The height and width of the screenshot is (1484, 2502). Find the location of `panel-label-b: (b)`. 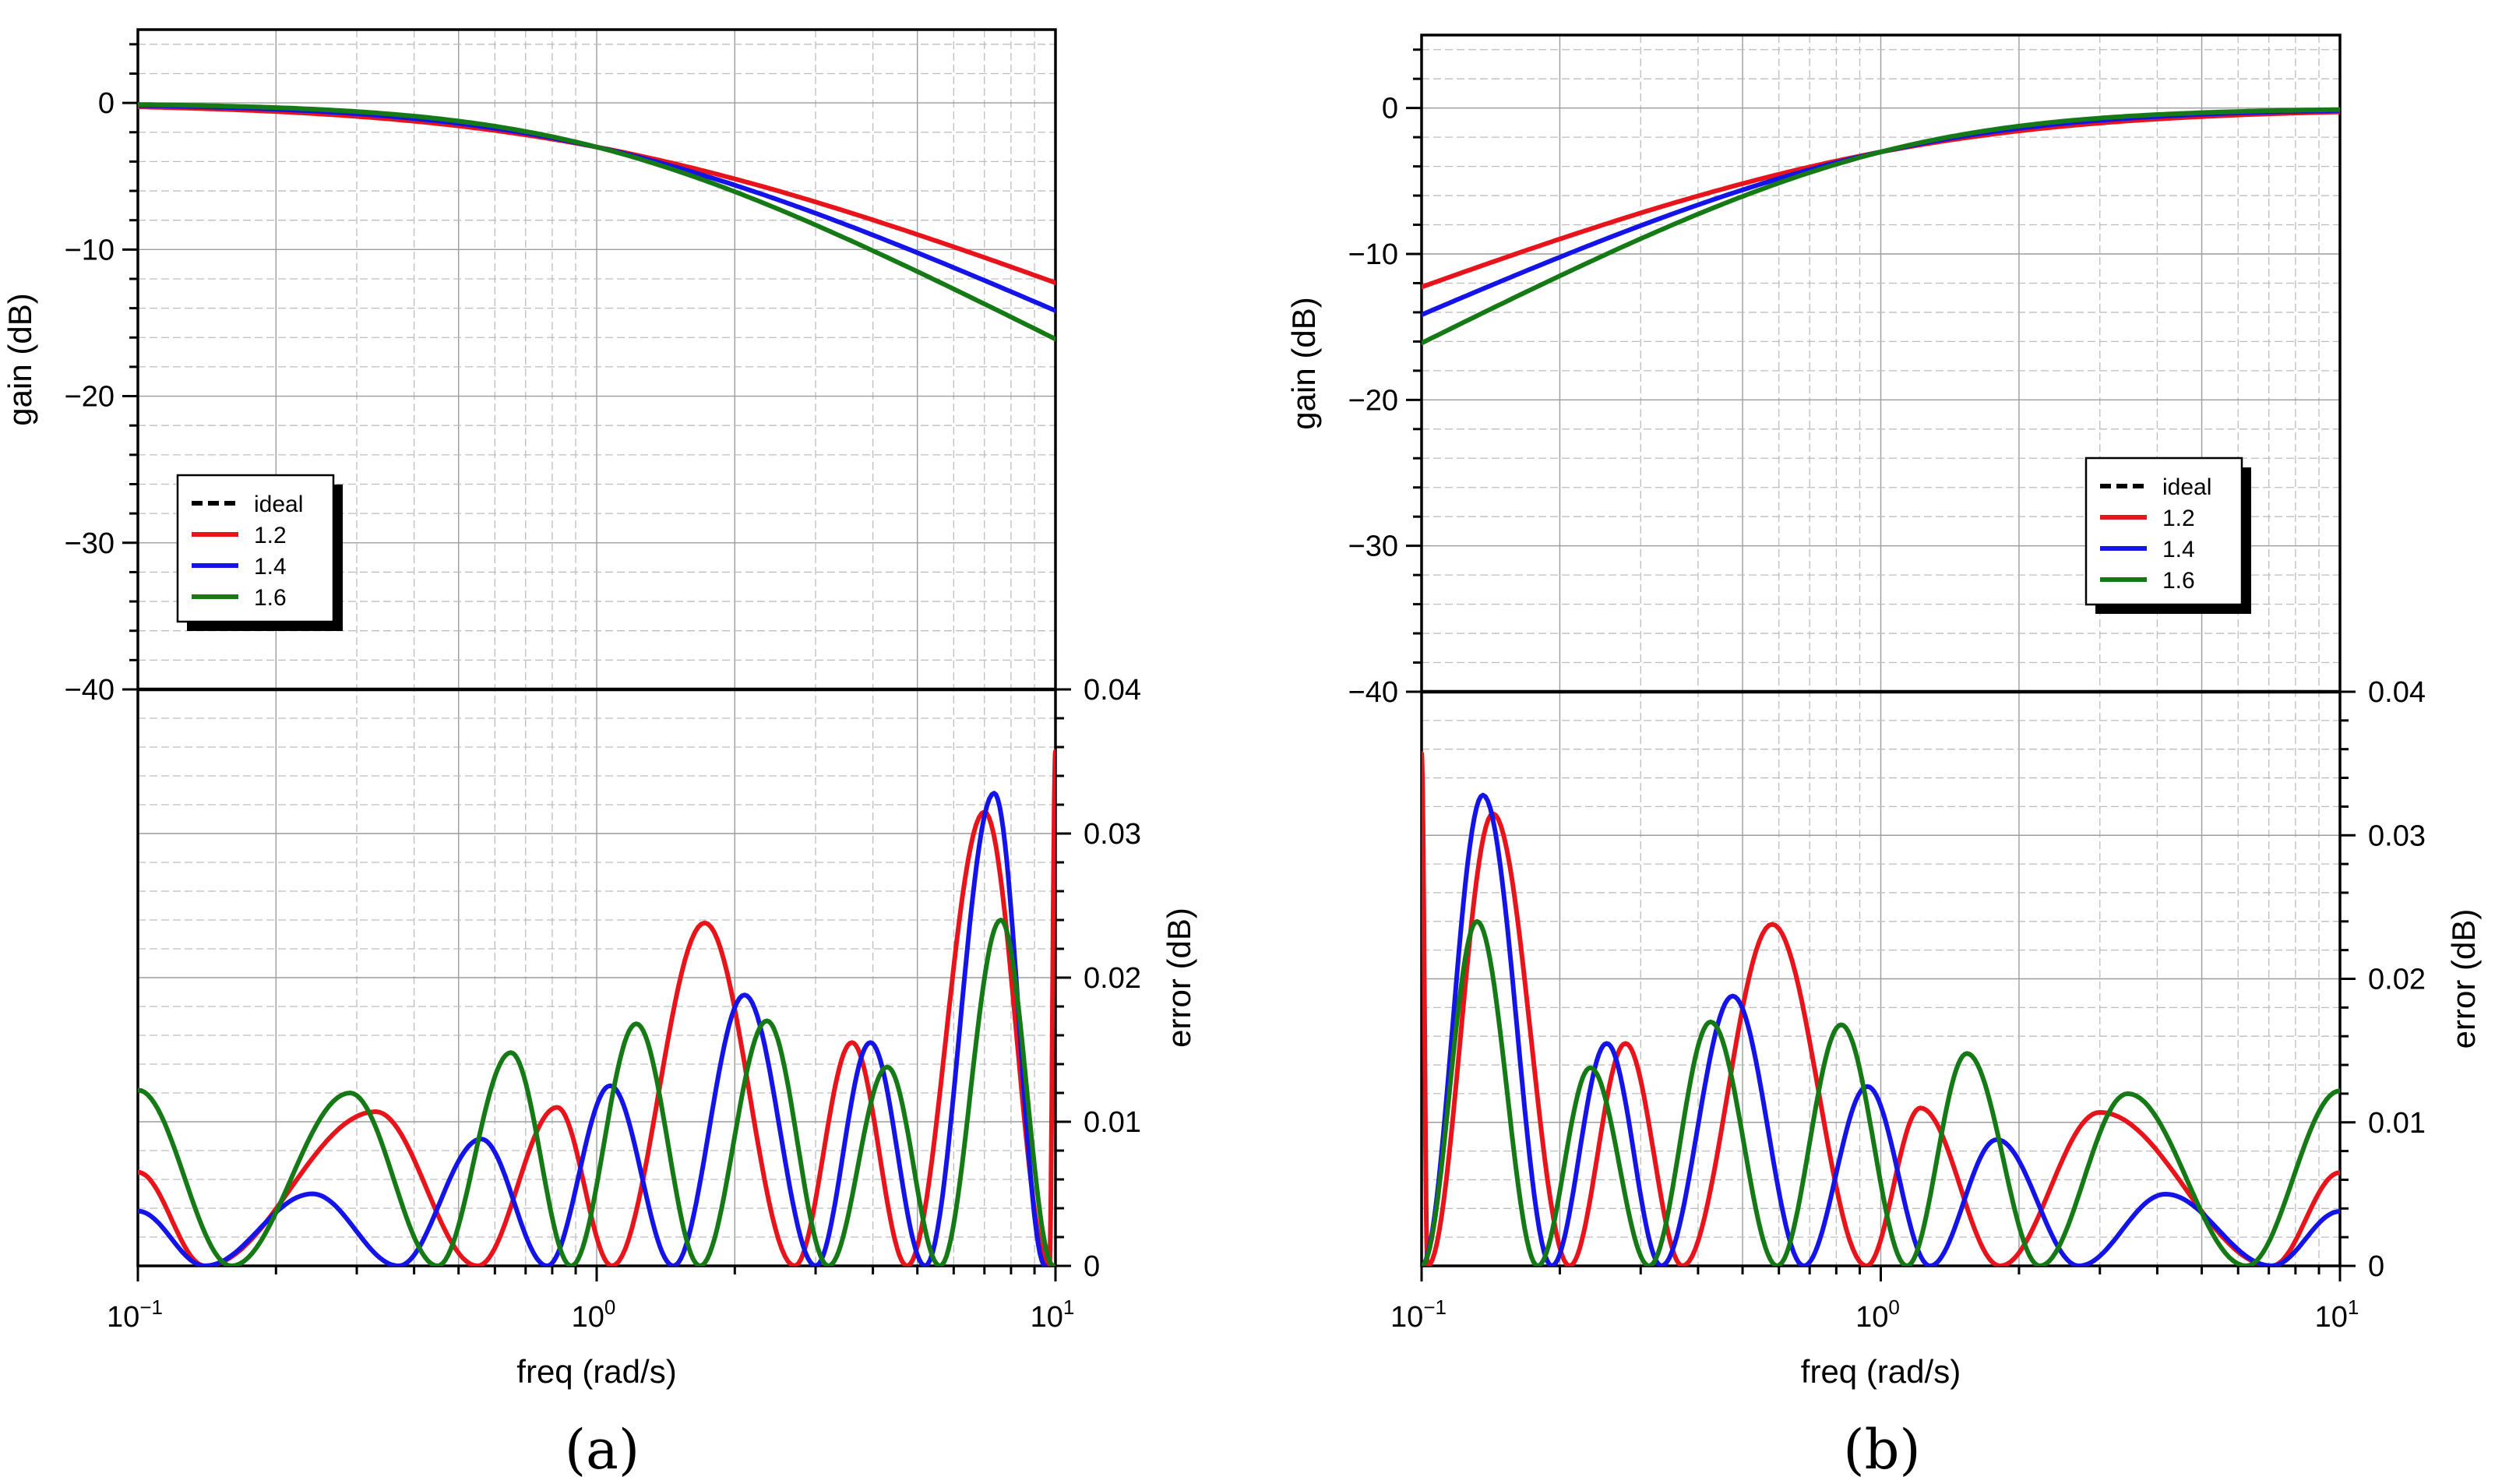

panel-label-b: (b) is located at coordinates (1882, 1450).